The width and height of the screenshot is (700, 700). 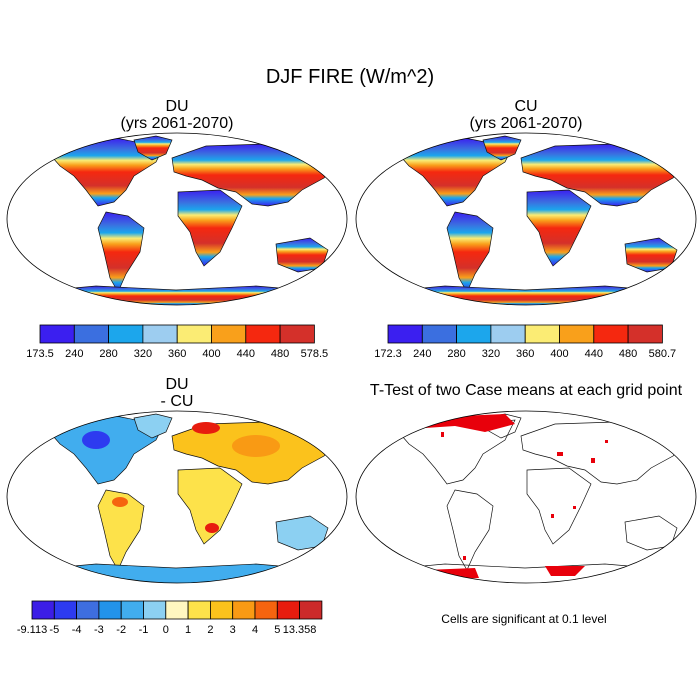 I want to click on colorbar-label: 4, so click(x=255, y=630).